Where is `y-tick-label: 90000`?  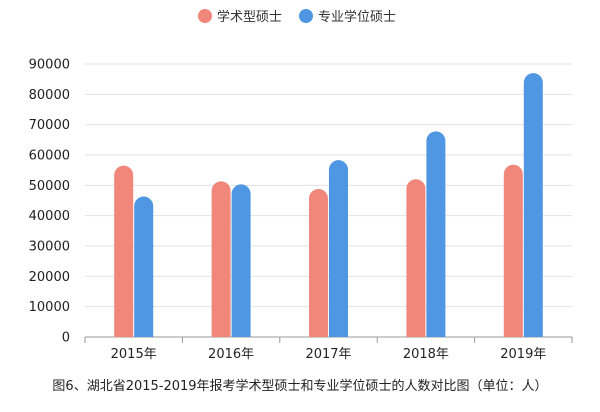
y-tick-label: 90000 is located at coordinates (49, 65).